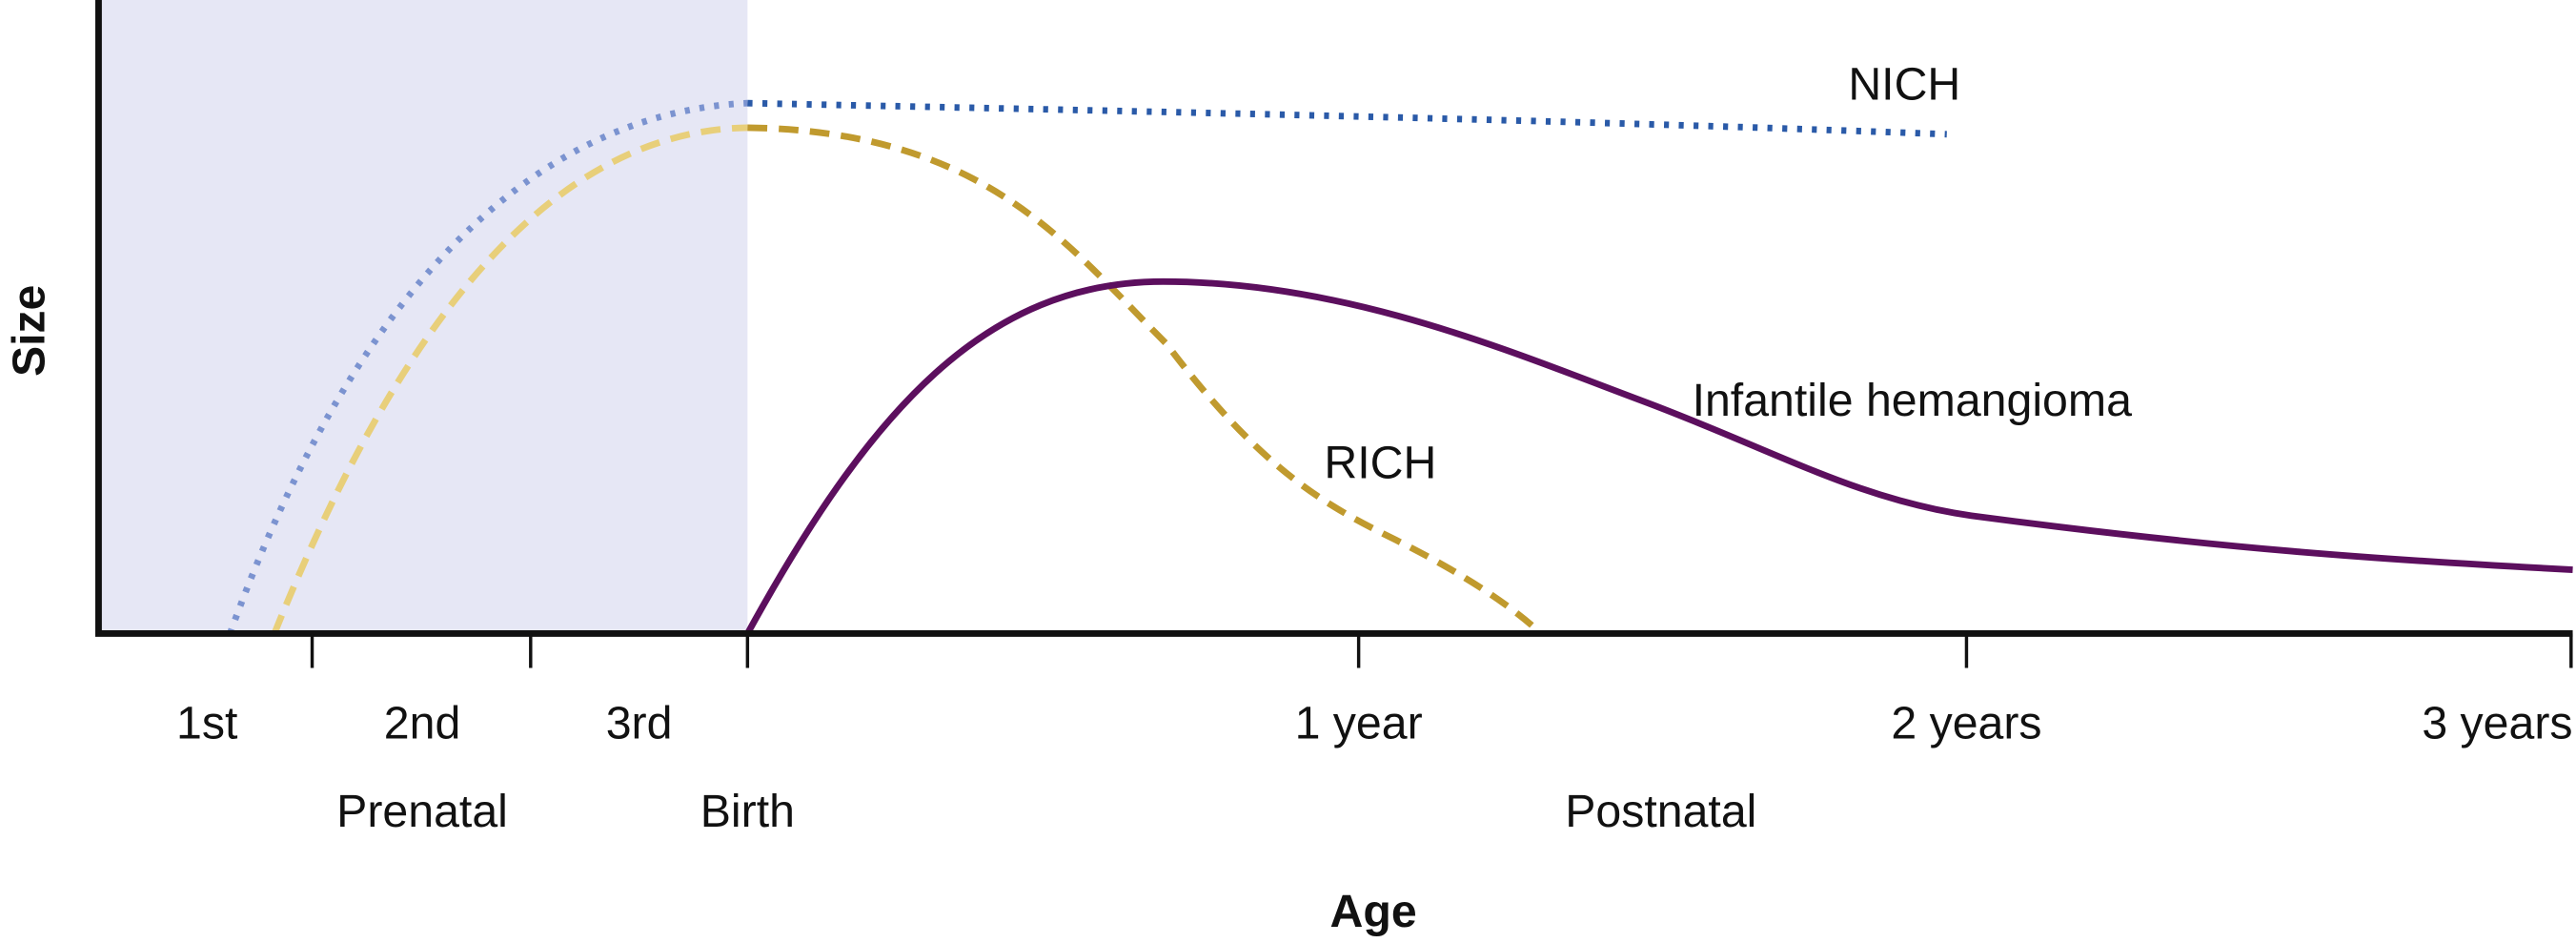  I want to click on curve-label: Infantile hemangioma, so click(1913, 401).